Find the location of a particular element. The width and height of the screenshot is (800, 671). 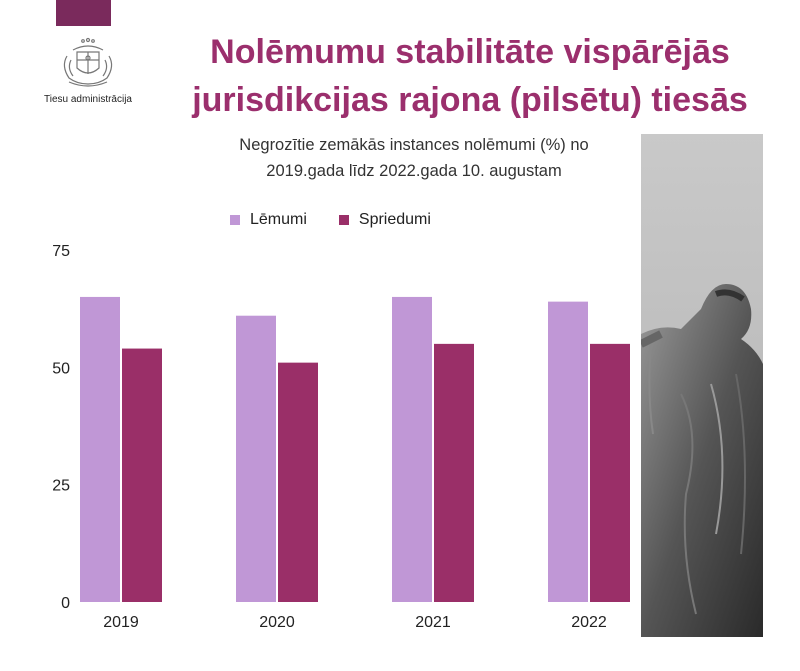

y-tick-label: 50 is located at coordinates (61, 368).